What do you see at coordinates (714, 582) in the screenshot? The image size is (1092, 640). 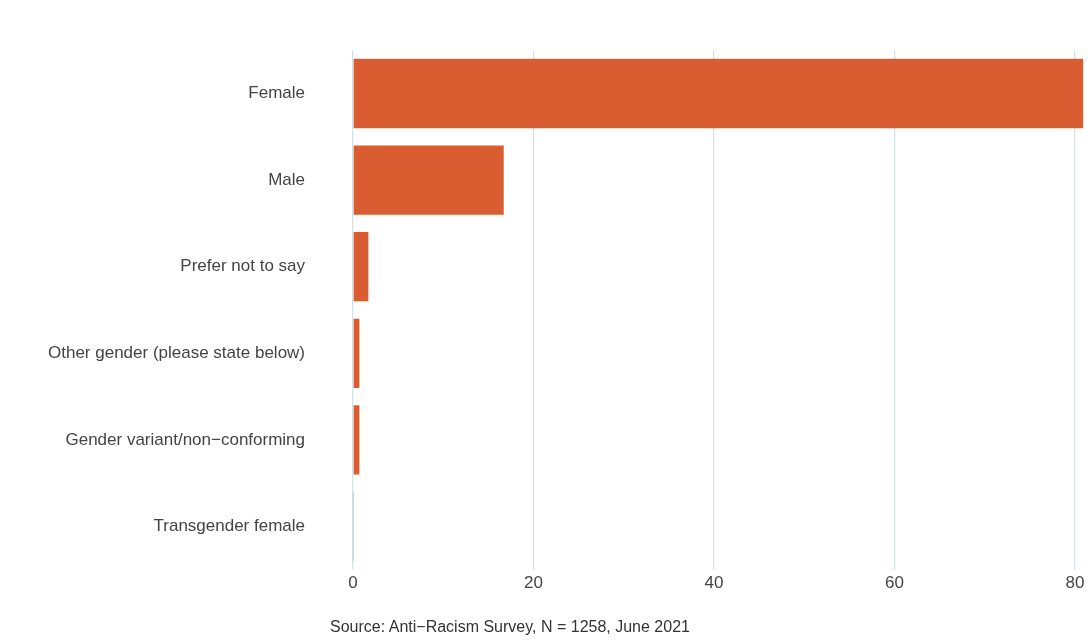 I see `x-tick-label: 40` at bounding box center [714, 582].